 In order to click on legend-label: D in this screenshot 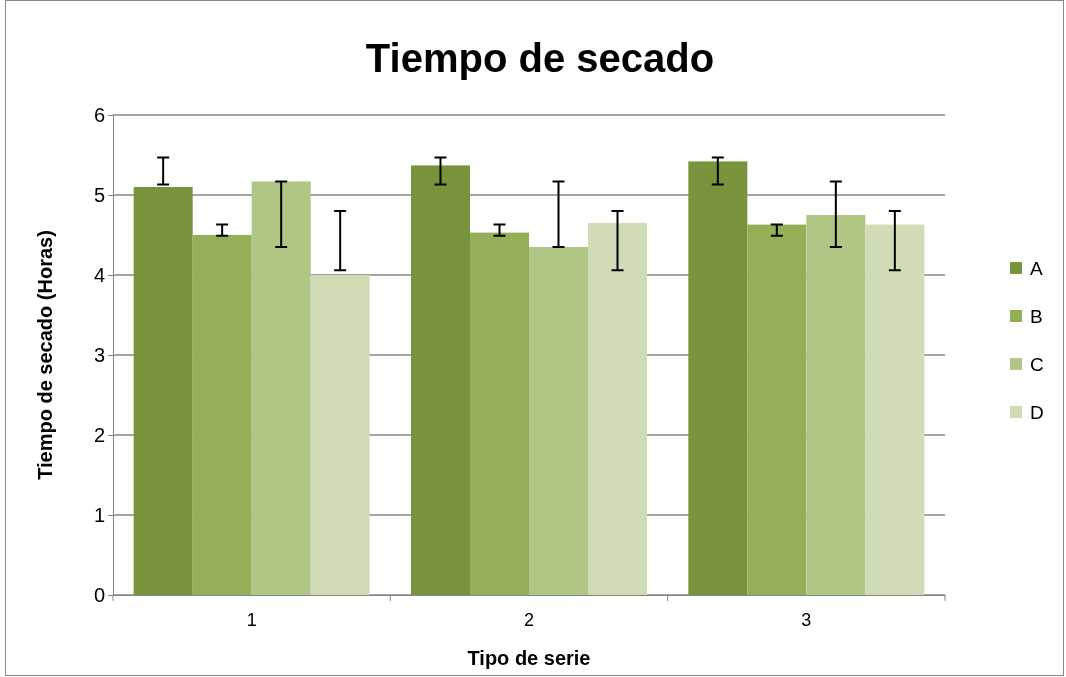, I will do `click(1037, 412)`.